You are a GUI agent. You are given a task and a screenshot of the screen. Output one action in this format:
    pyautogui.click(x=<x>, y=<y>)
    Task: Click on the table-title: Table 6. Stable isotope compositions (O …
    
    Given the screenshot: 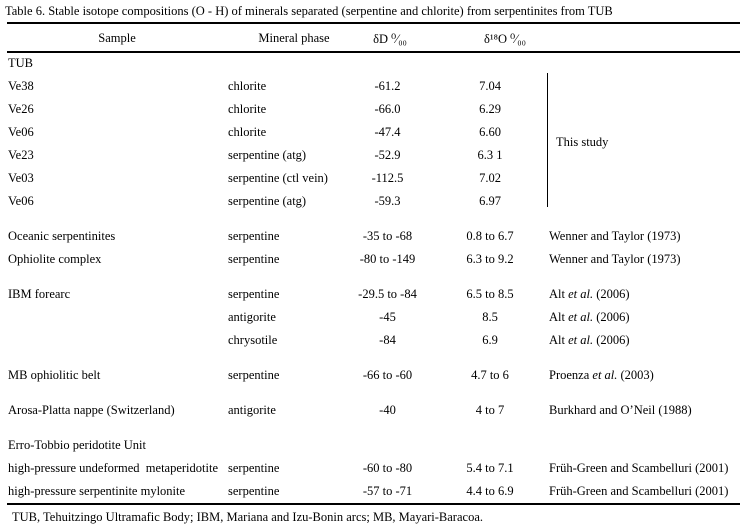 What is the action you would take?
    pyautogui.click(x=309, y=11)
    